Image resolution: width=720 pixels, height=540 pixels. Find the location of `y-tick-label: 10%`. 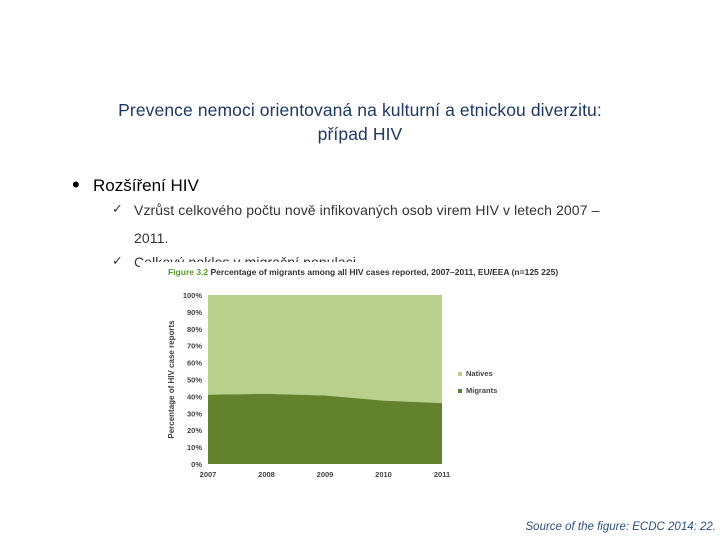

y-tick-label: 10% is located at coordinates (194, 447).